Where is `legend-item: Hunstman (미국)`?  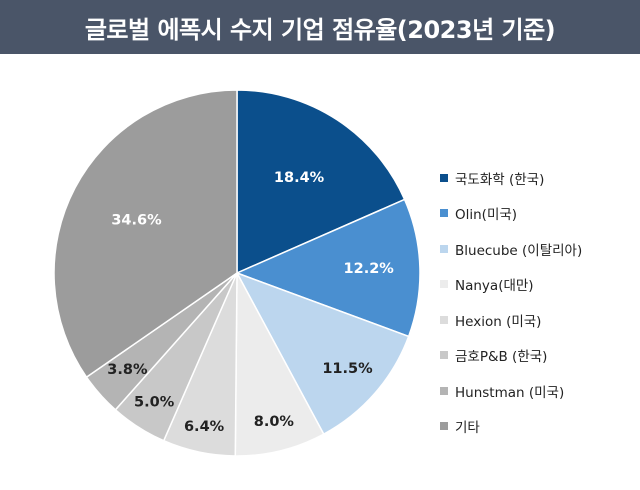 legend-item: Hunstman (미국) is located at coordinates (535, 391).